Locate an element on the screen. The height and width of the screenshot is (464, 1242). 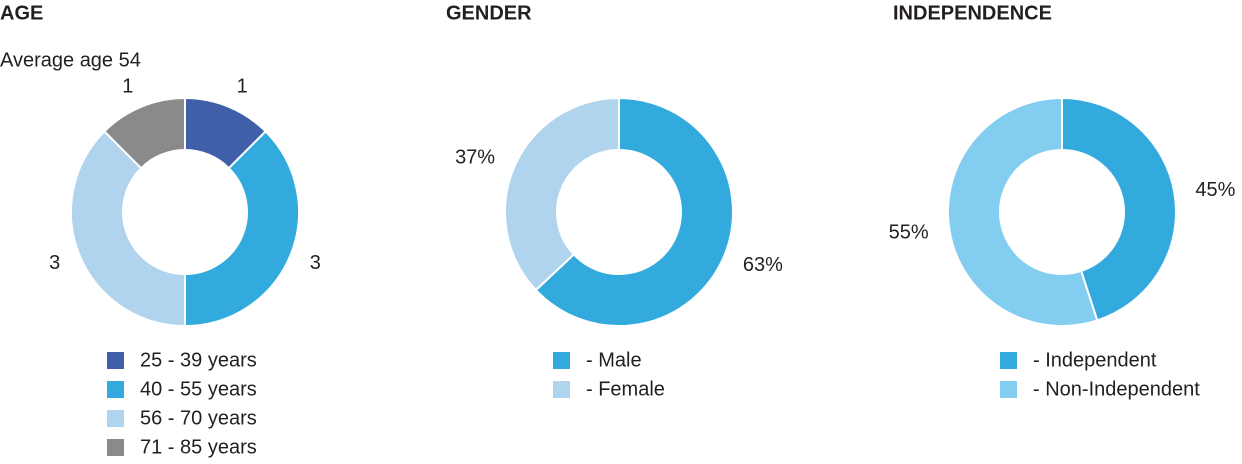
legend-label: - Female is located at coordinates (625, 389).